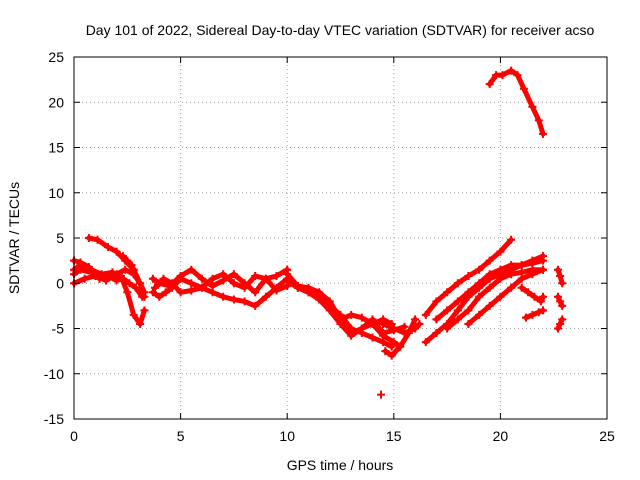 This screenshot has height=480, width=640. Describe the element at coordinates (501, 436) in the screenshot. I see `x-tick-label: 20` at that location.